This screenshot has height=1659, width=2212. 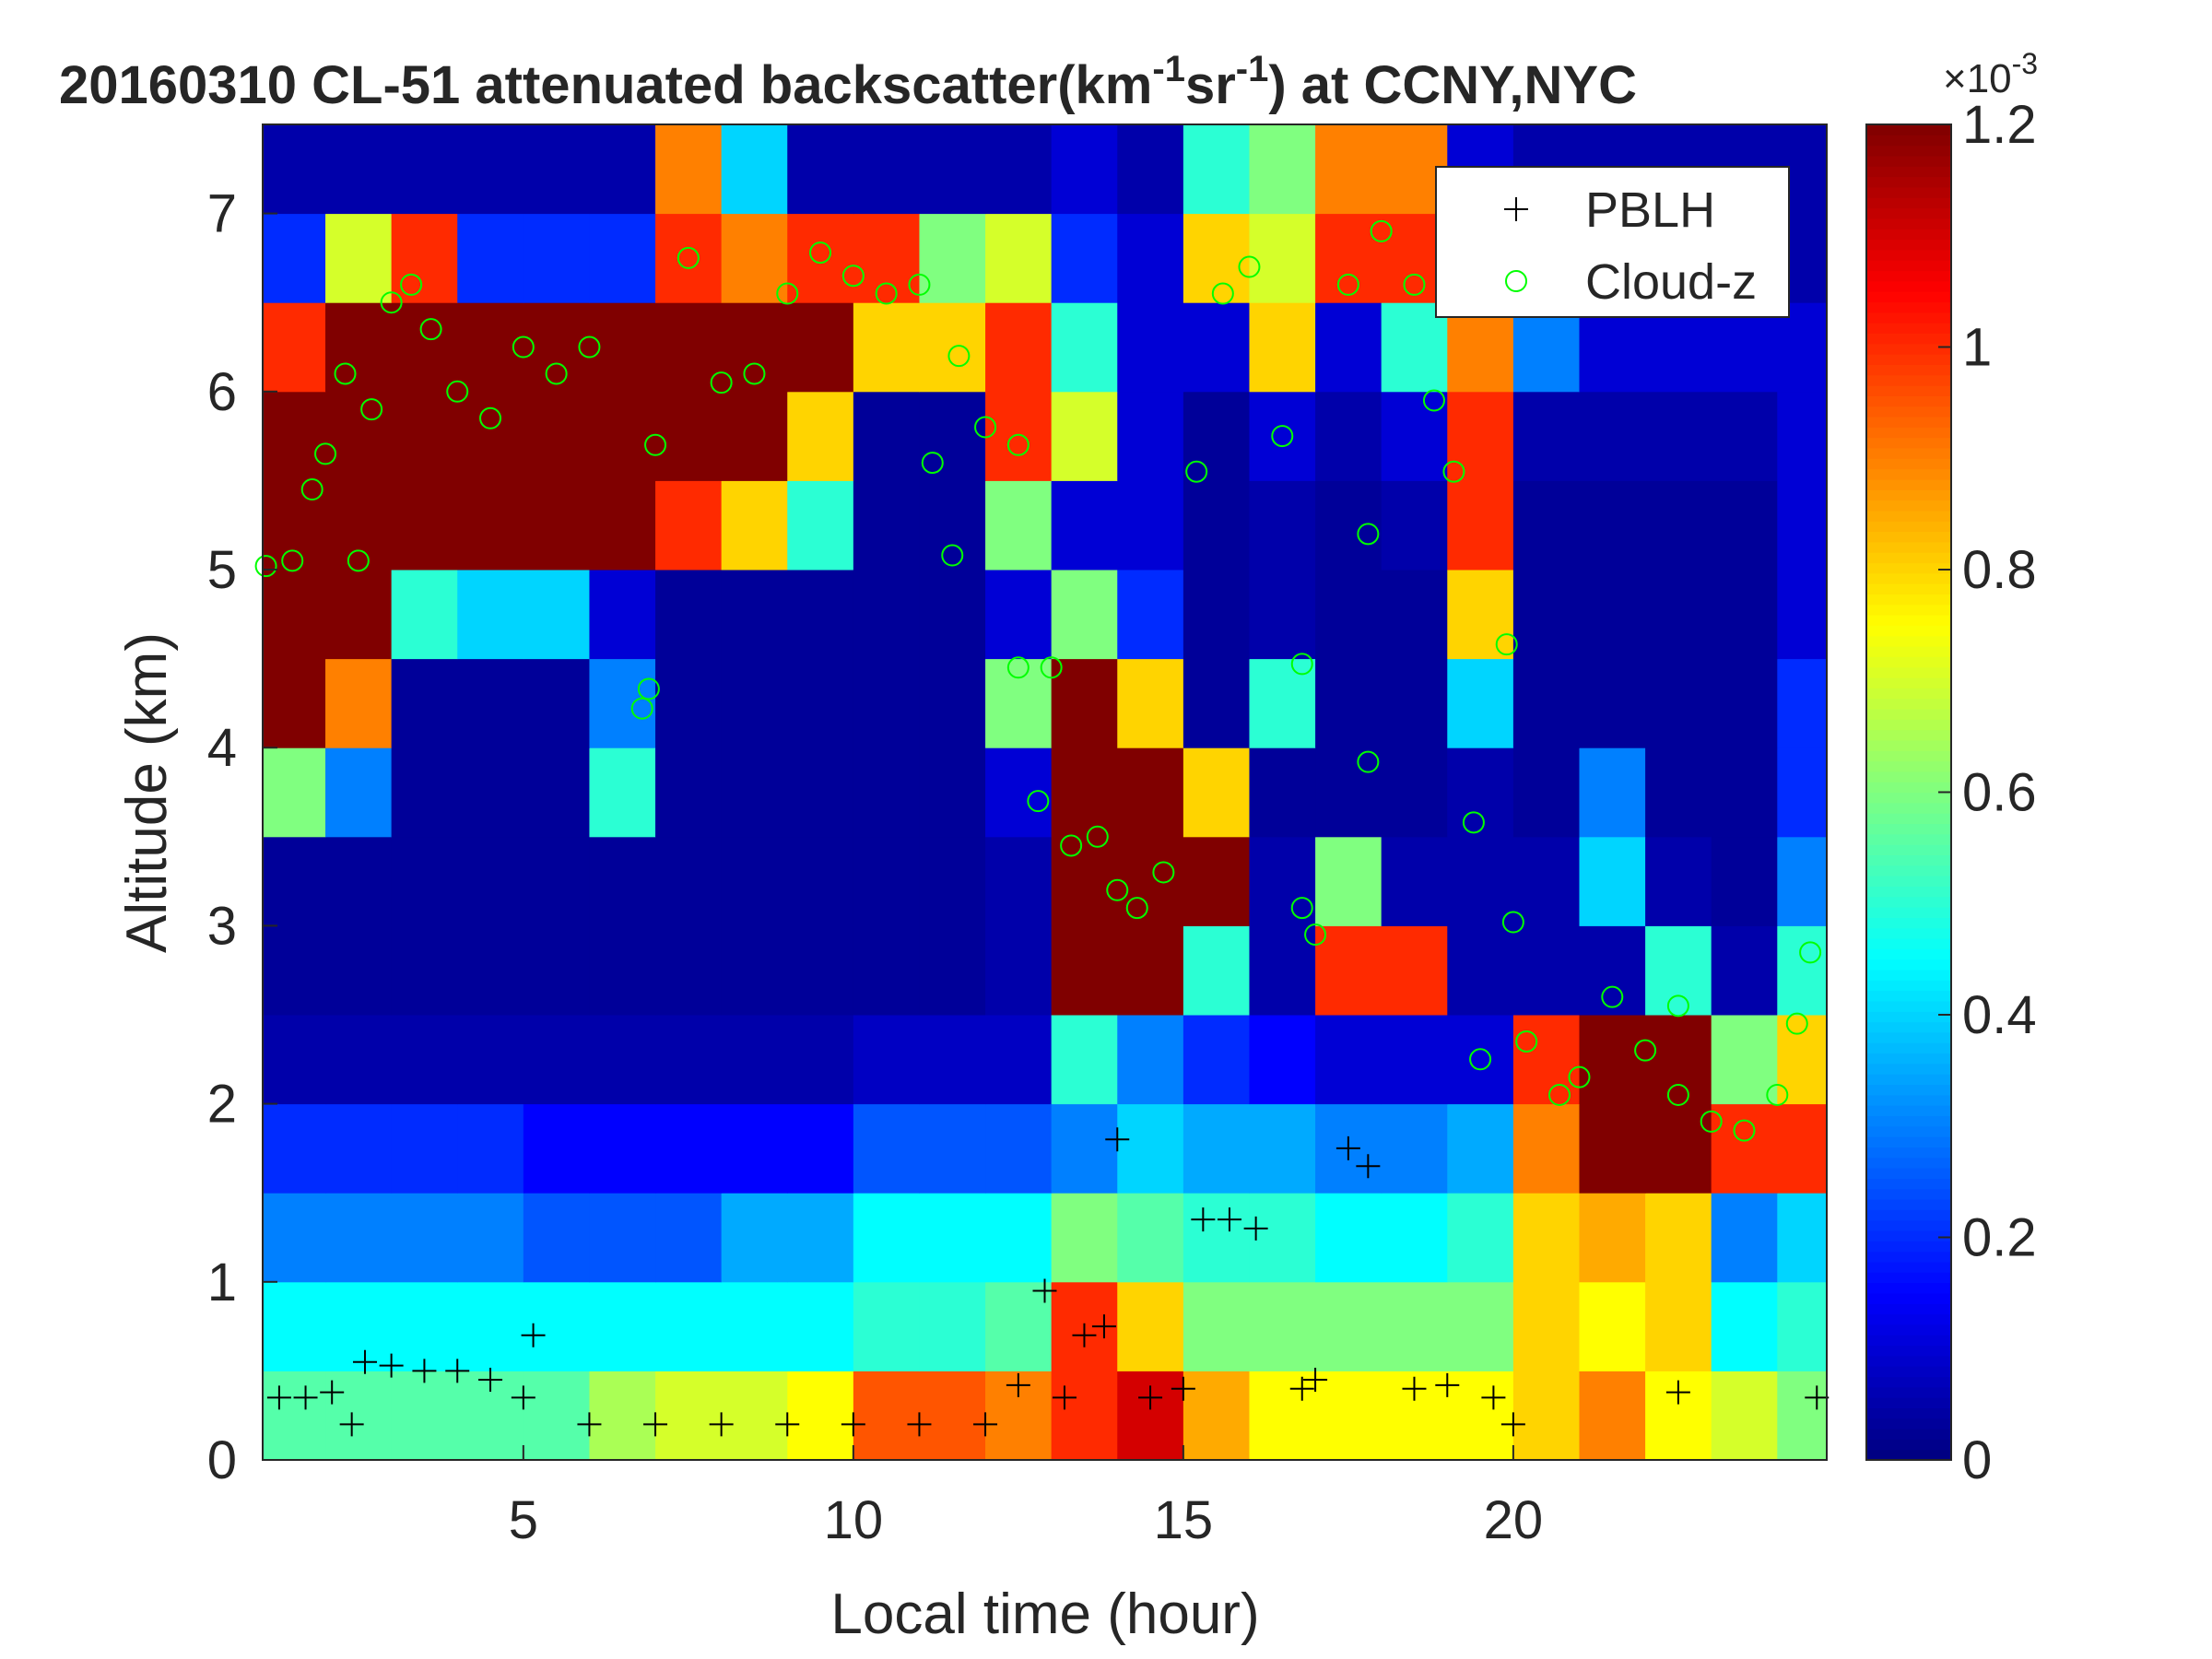 What do you see at coordinates (1990, 74) in the screenshot?
I see `colorbar-exponent: ×10⁻³` at bounding box center [1990, 74].